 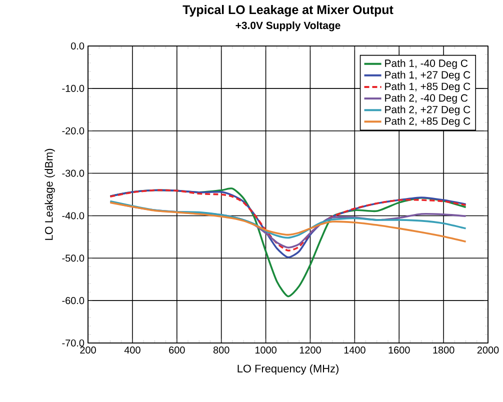 I want to click on legend-label: Path 1, +85 Deg C, so click(x=427, y=87).